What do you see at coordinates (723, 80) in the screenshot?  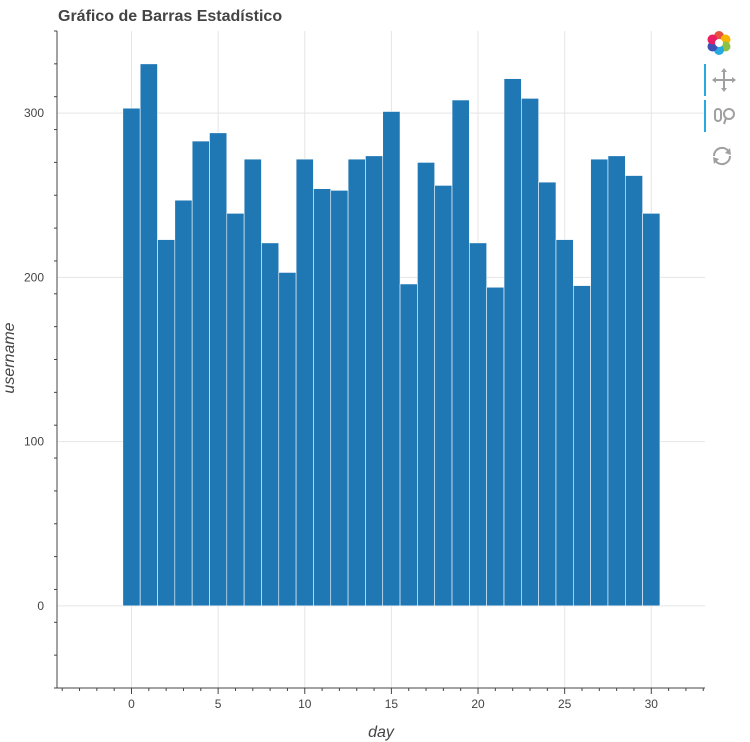 I see `pan-icon` at bounding box center [723, 80].